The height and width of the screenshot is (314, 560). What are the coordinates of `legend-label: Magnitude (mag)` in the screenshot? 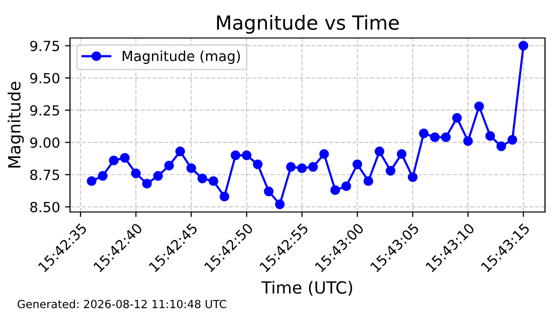 It's located at (181, 57).